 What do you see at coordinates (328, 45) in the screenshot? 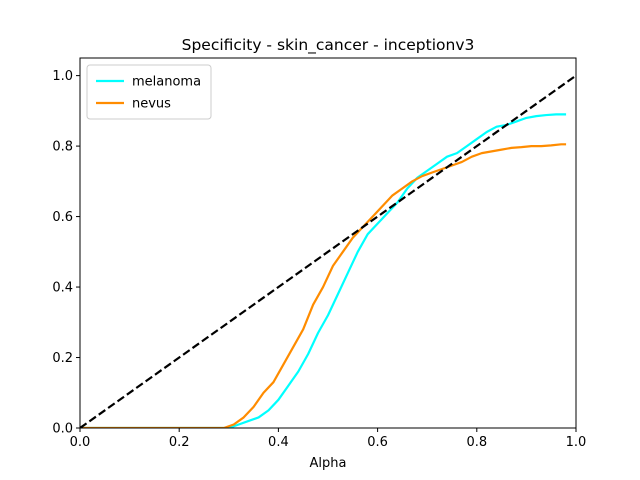
I see `chart-title: Specificity - skin_cancer - inceptionv3` at bounding box center [328, 45].